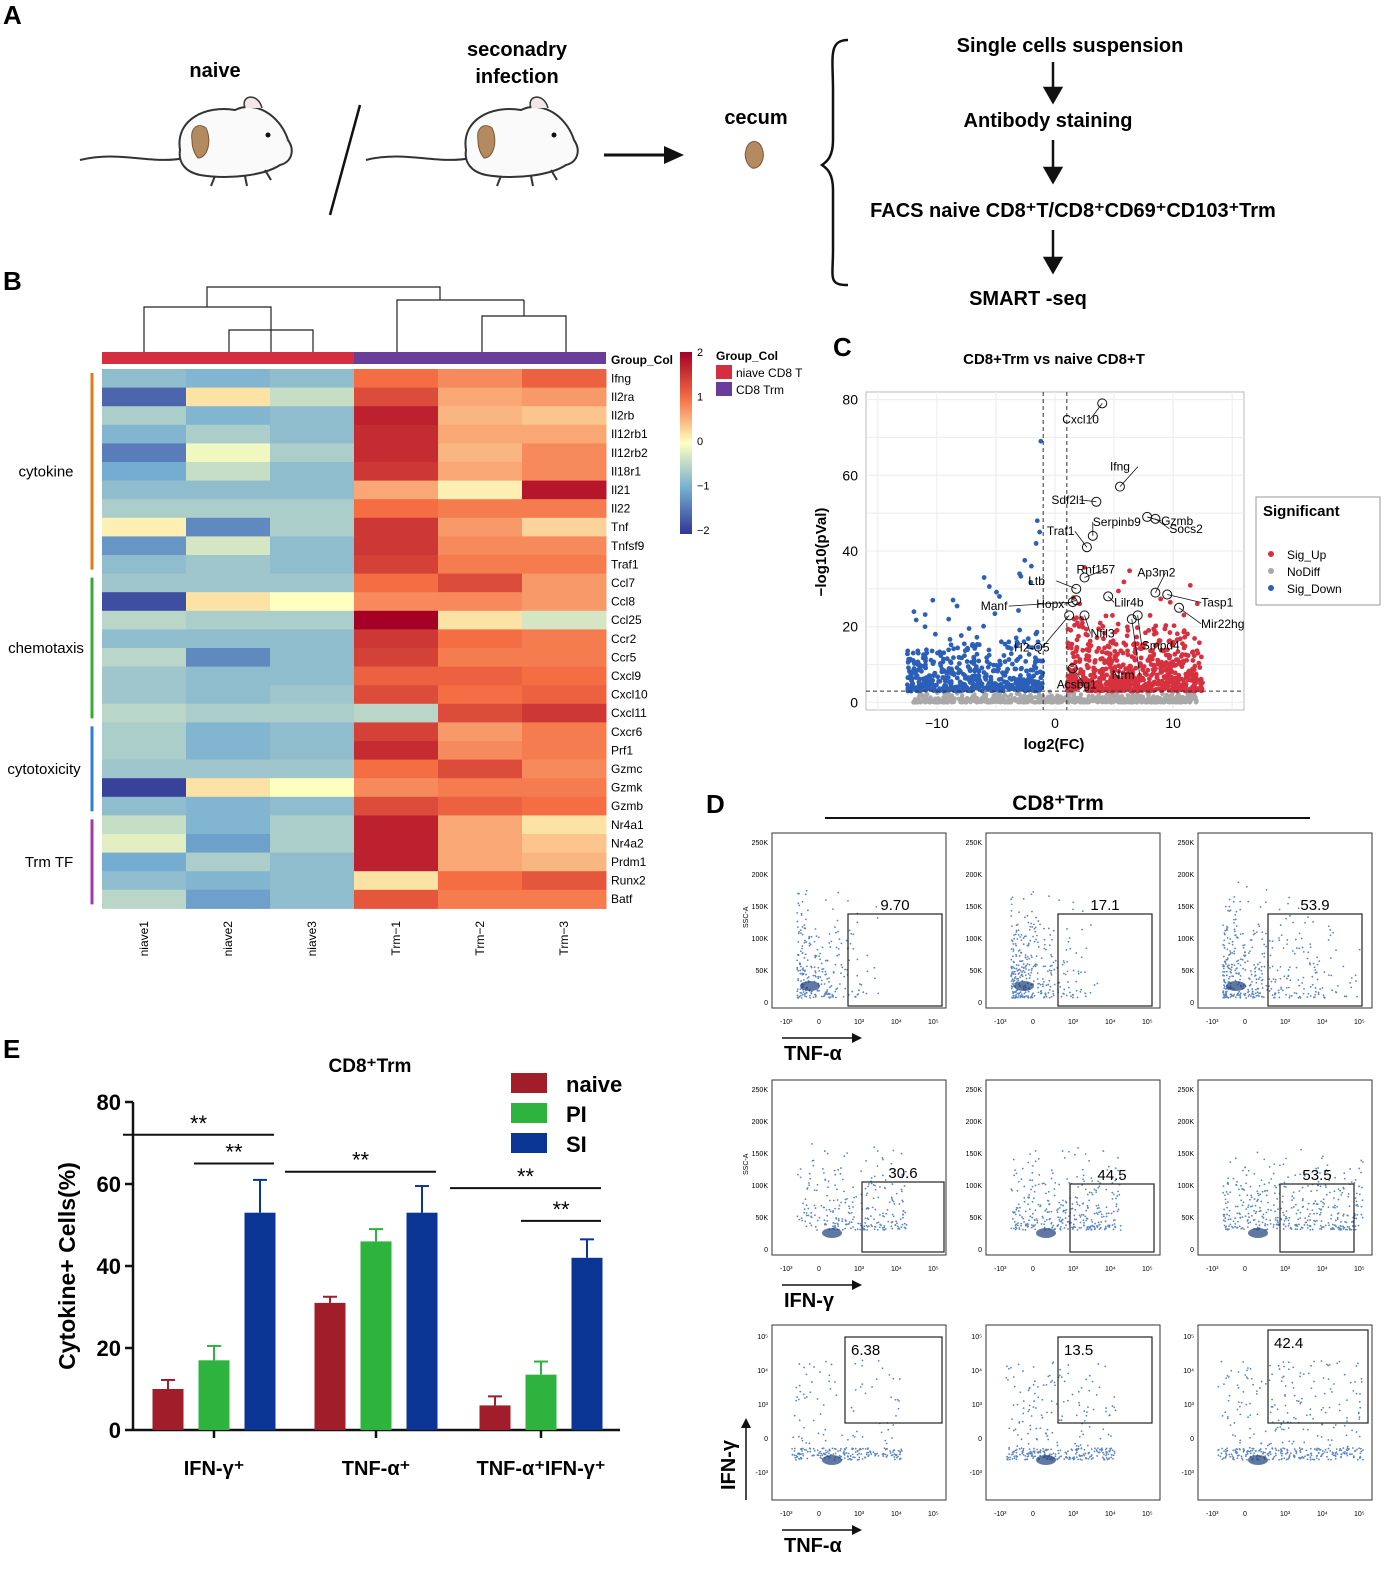  What do you see at coordinates (627, 788) in the screenshot?
I see `gene-label: Gzmk` at bounding box center [627, 788].